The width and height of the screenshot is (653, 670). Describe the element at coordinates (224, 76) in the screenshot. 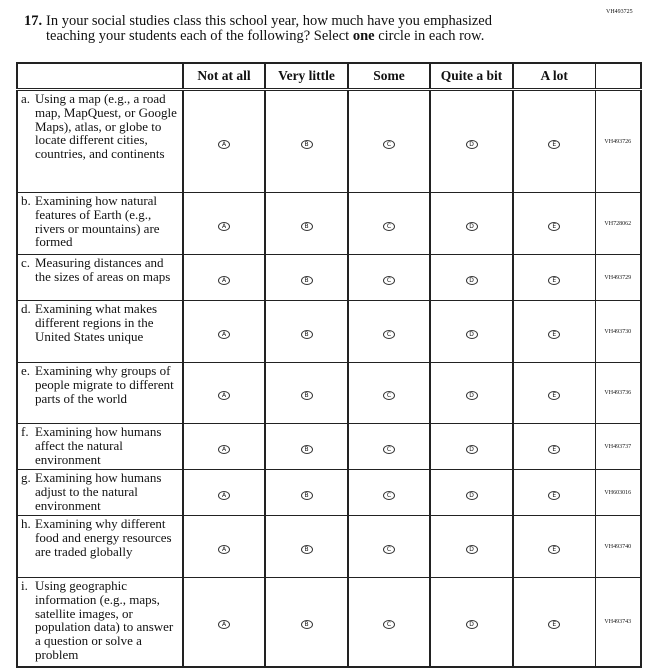

I see `column-header: Not at all` at that location.